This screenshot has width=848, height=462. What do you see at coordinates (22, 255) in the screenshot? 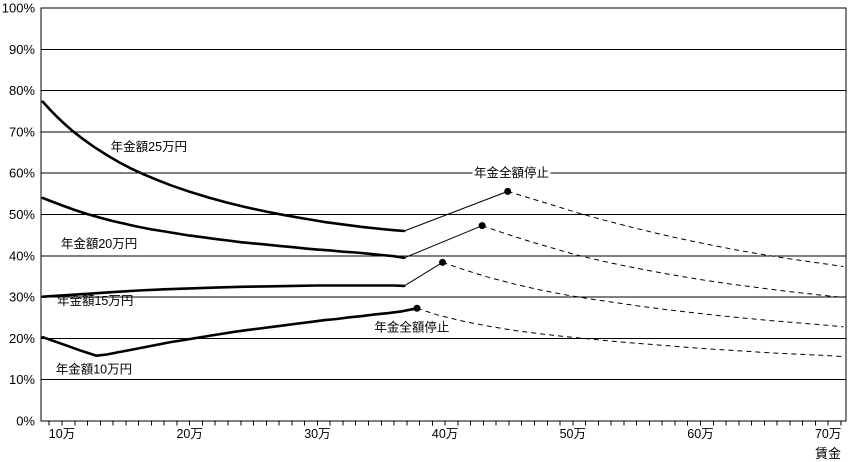
I see `y-tick-label: 40%` at bounding box center [22, 255].